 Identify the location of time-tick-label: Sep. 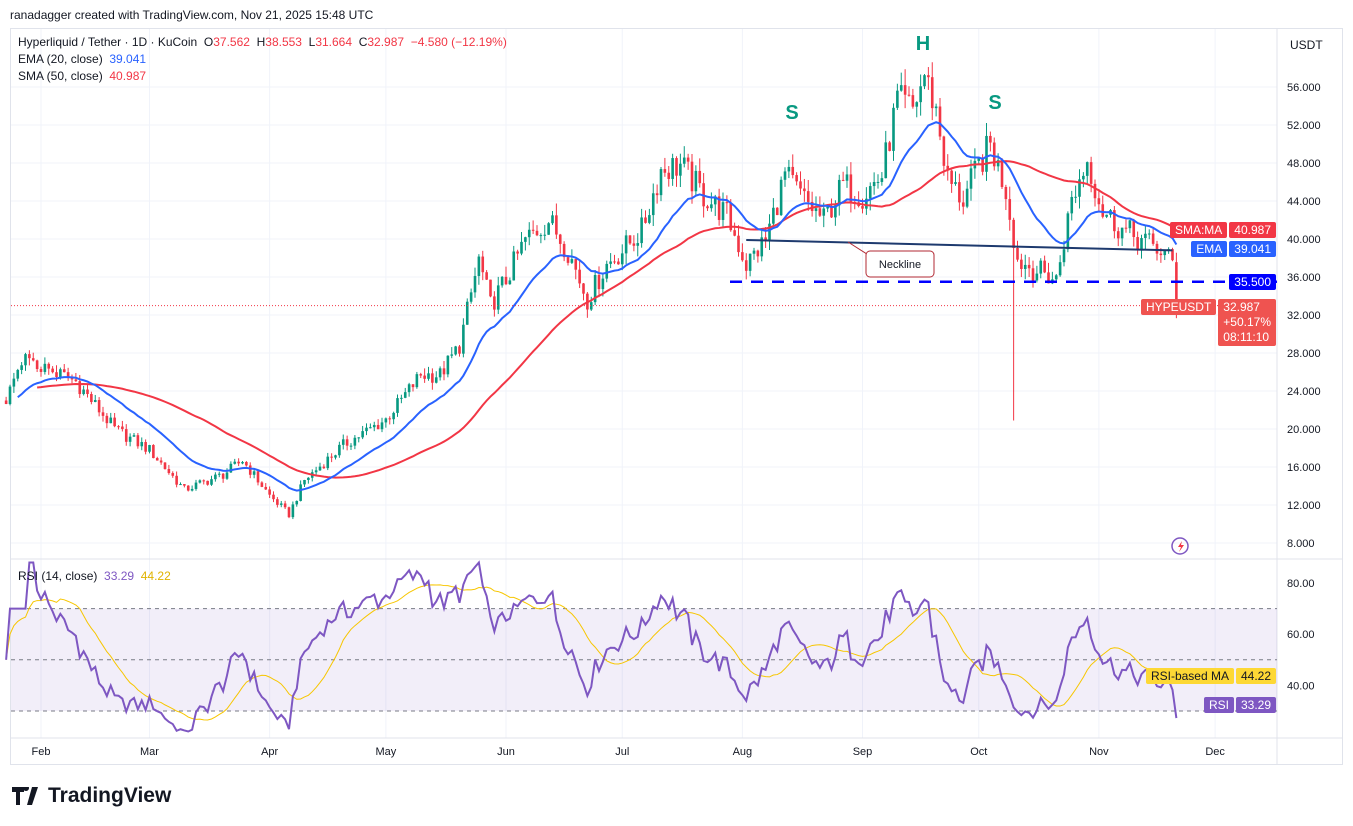
(863, 752).